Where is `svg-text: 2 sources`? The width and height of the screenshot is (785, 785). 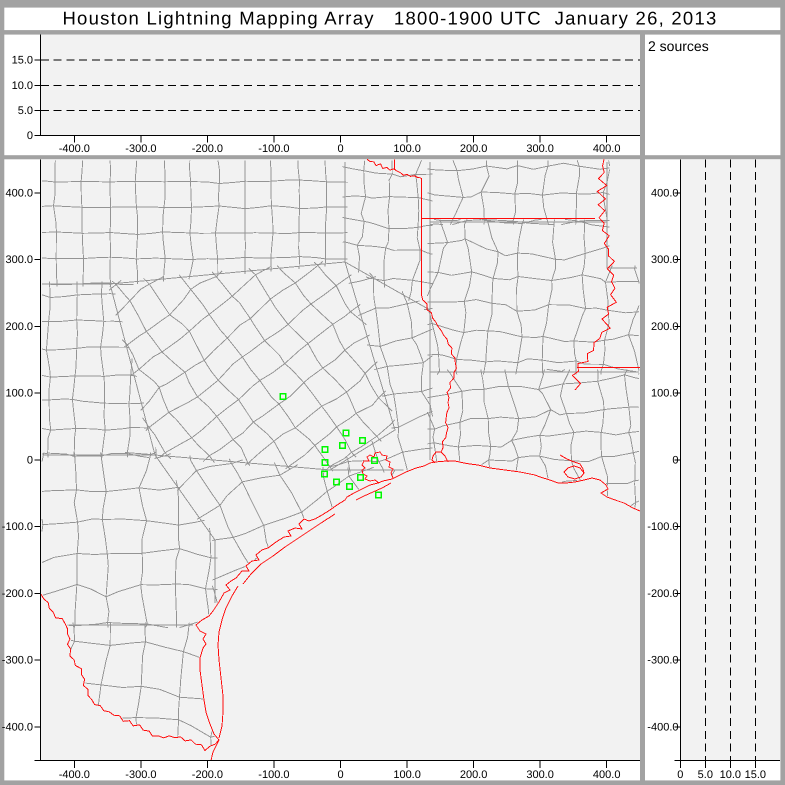
svg-text: 2 sources is located at coordinates (678, 46).